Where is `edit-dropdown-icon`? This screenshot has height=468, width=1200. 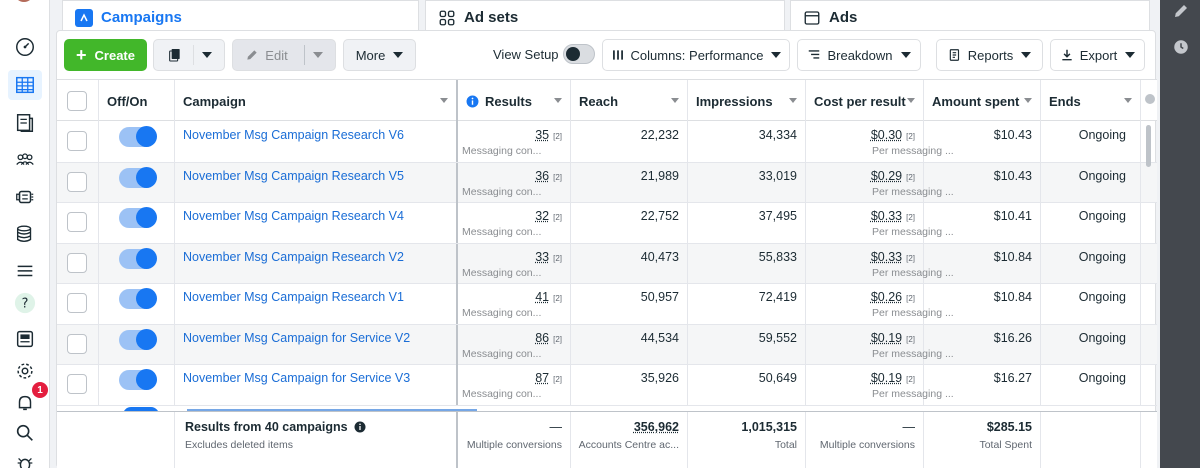
edit-dropdown-icon is located at coordinates (317, 55).